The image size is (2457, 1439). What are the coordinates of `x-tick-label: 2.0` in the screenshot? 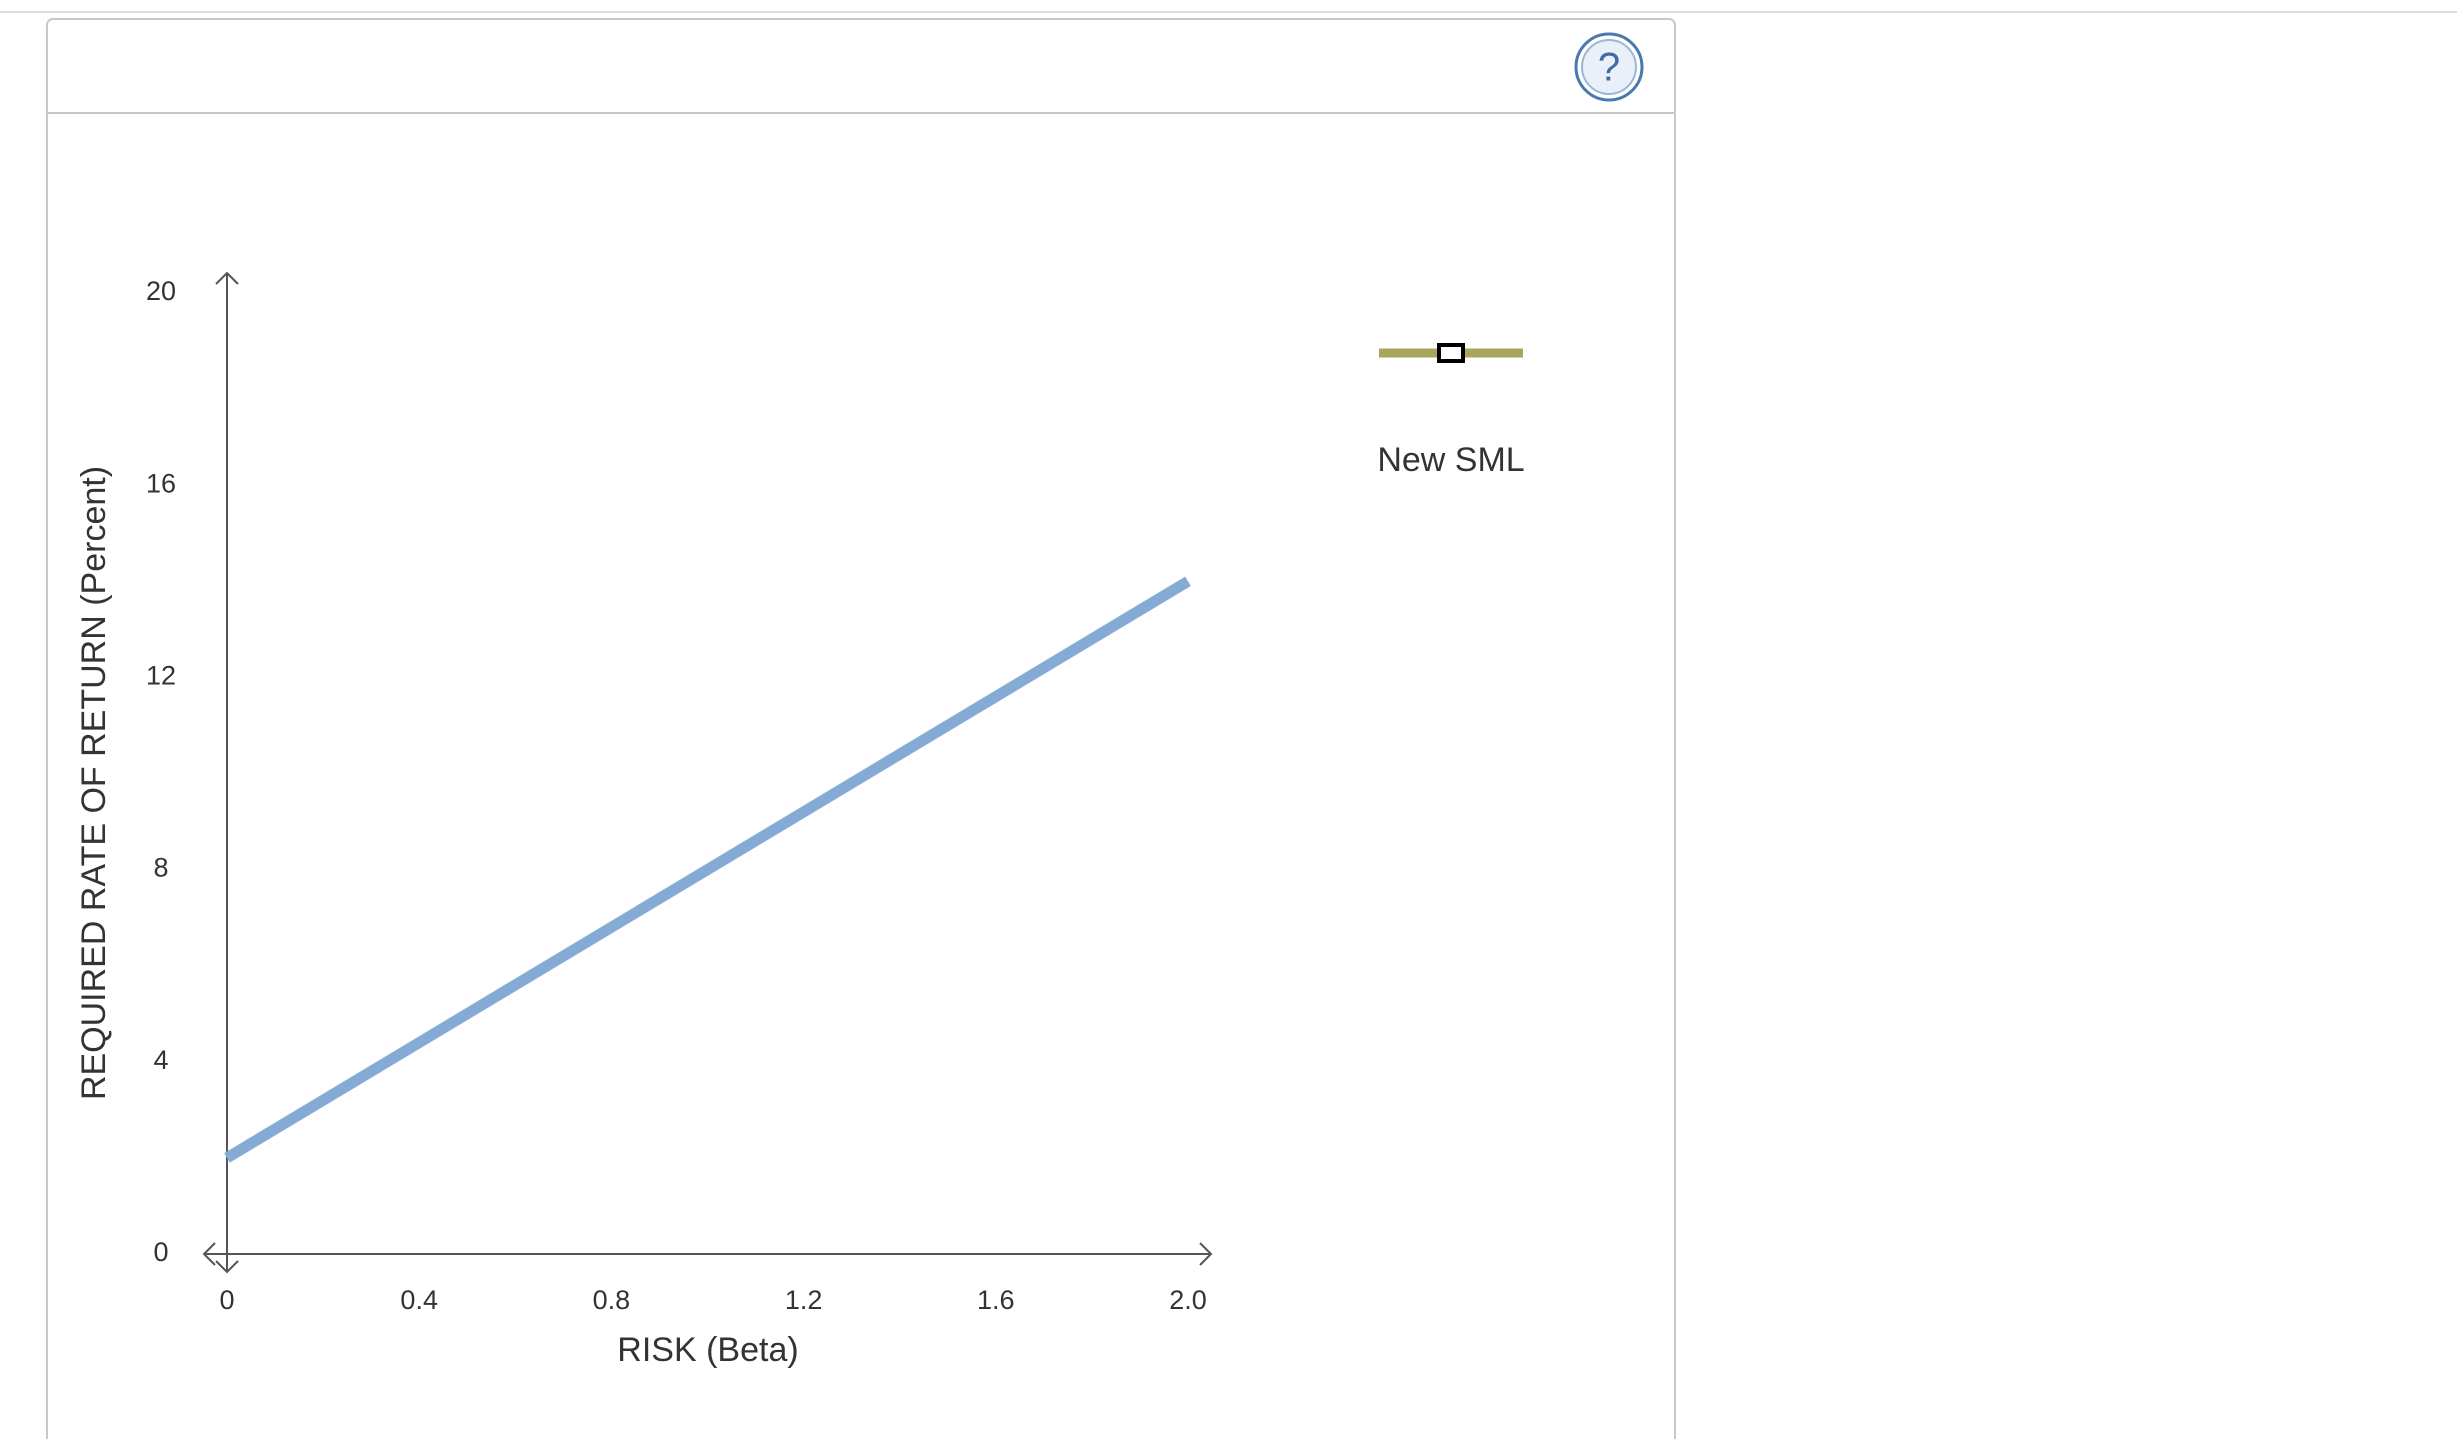 It's located at (1188, 1300).